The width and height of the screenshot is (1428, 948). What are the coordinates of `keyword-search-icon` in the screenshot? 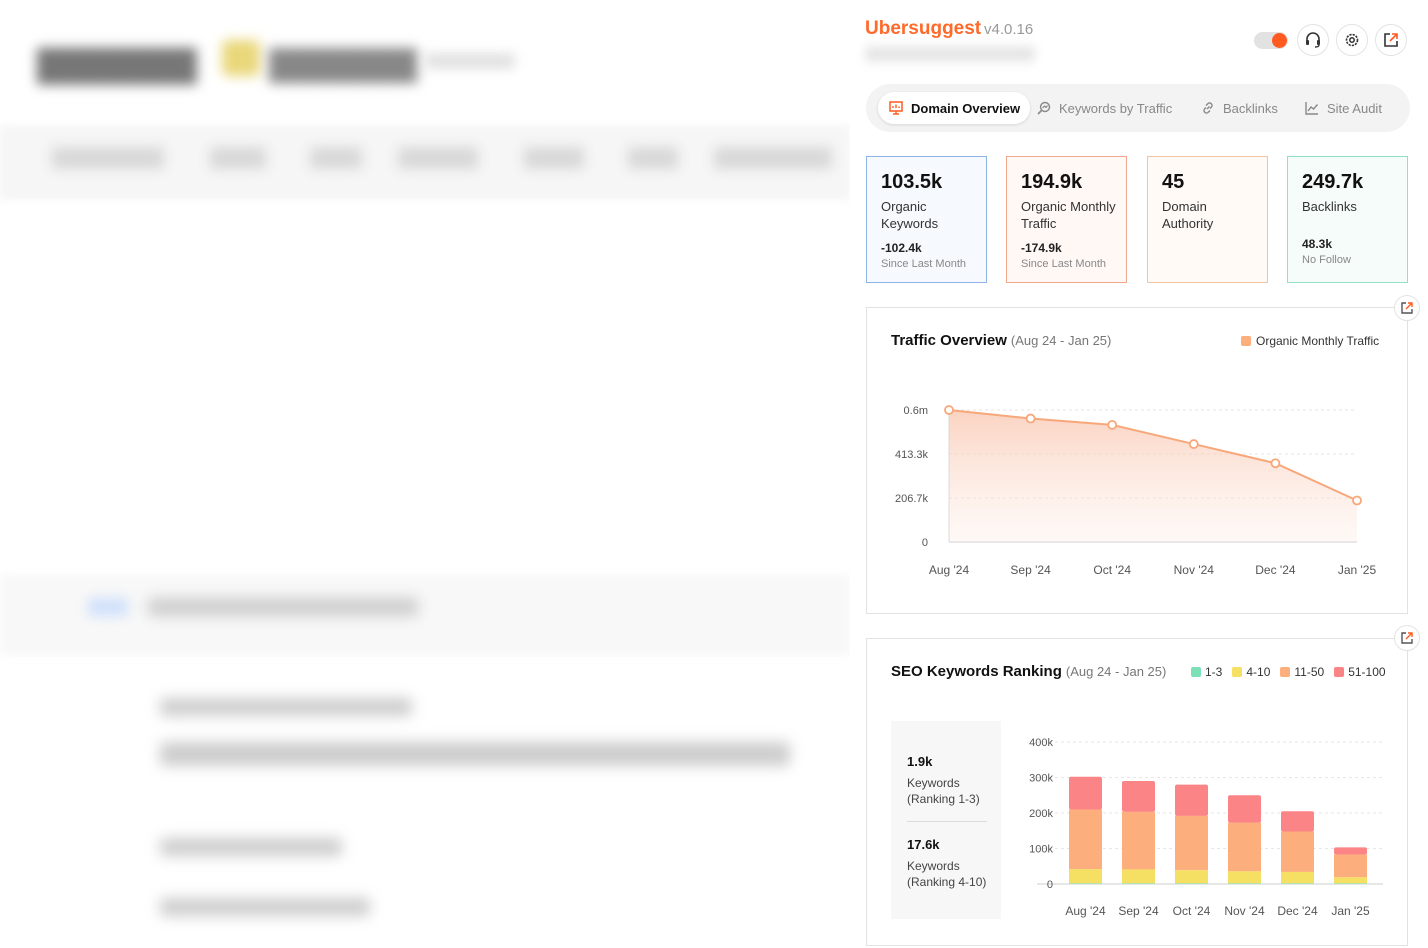 It's located at (1044, 108).